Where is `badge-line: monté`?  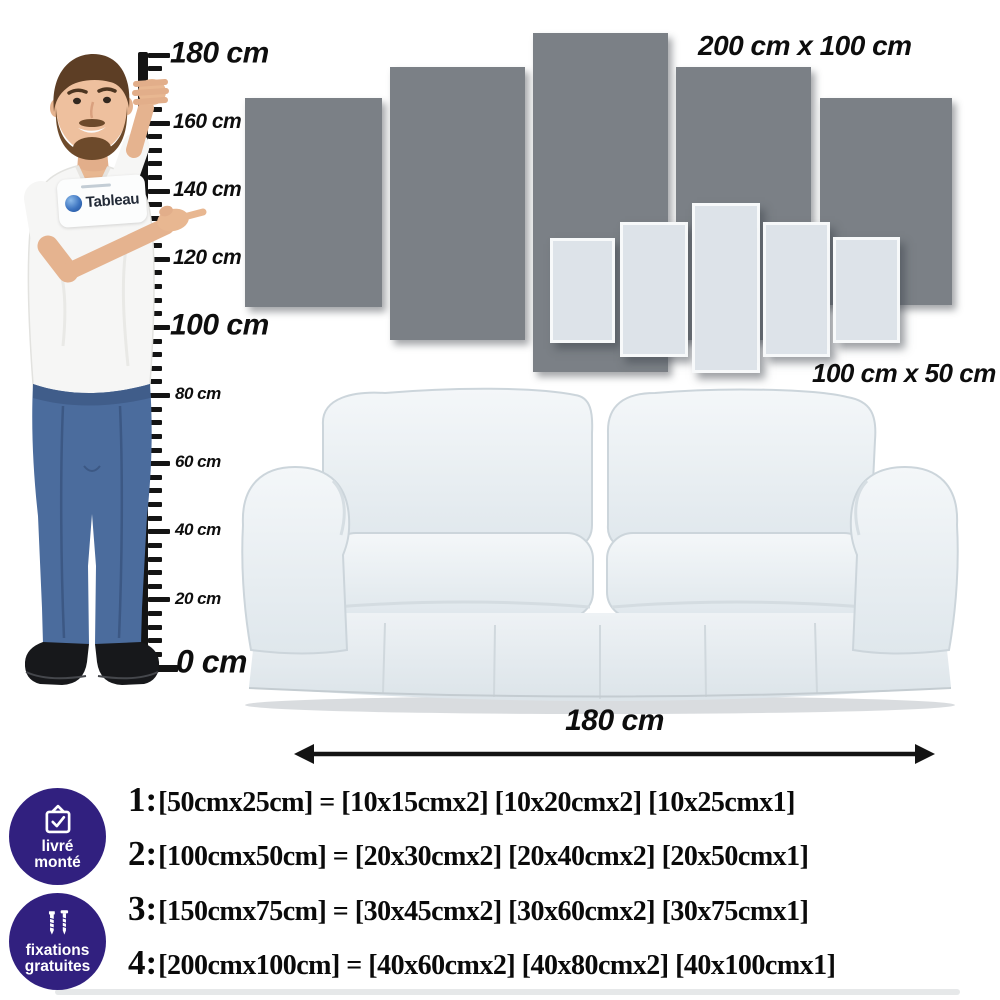
badge-line: monté is located at coordinates (57, 862).